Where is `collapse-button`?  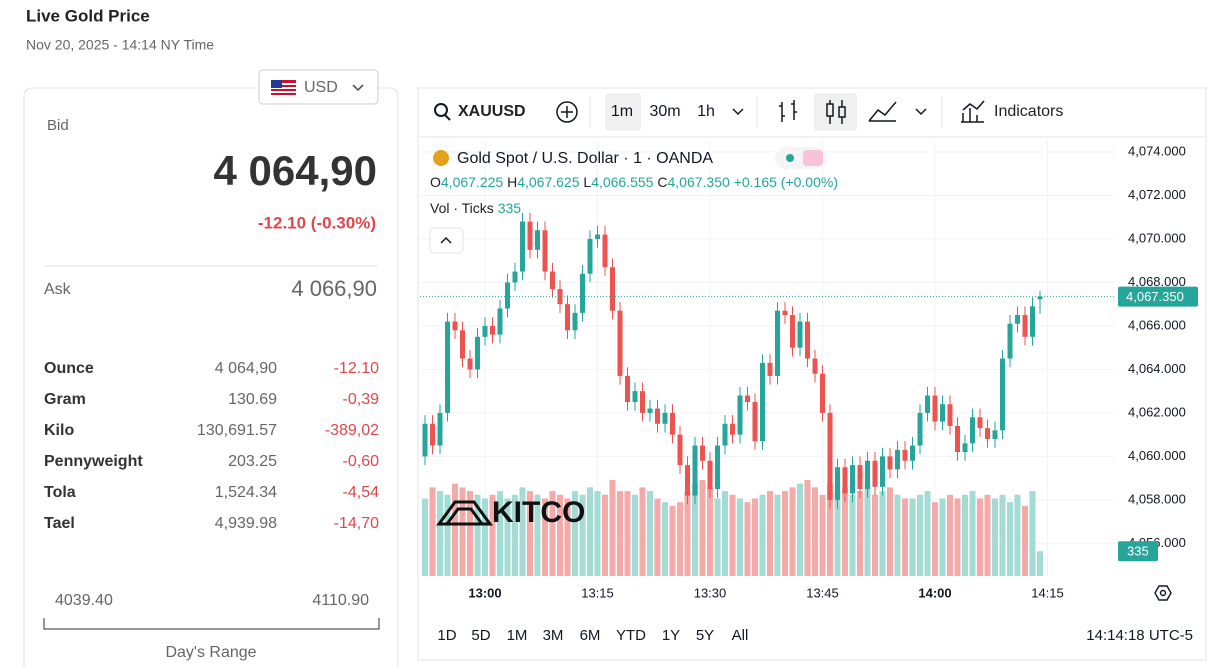
collapse-button is located at coordinates (446, 240).